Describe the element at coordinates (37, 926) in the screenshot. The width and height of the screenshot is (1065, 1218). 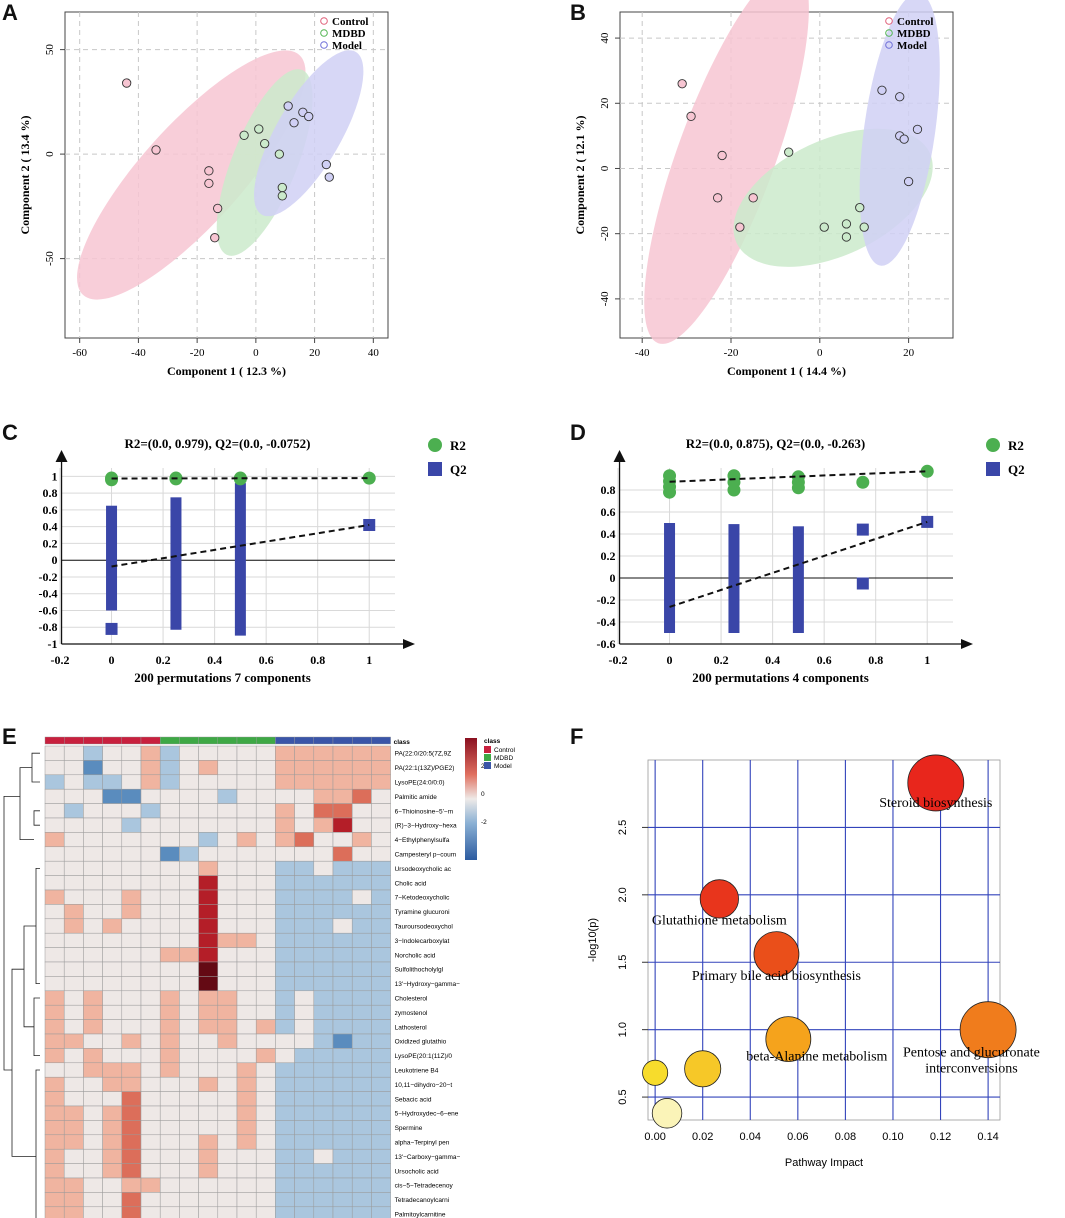
I see `dendrogram-branch` at that location.